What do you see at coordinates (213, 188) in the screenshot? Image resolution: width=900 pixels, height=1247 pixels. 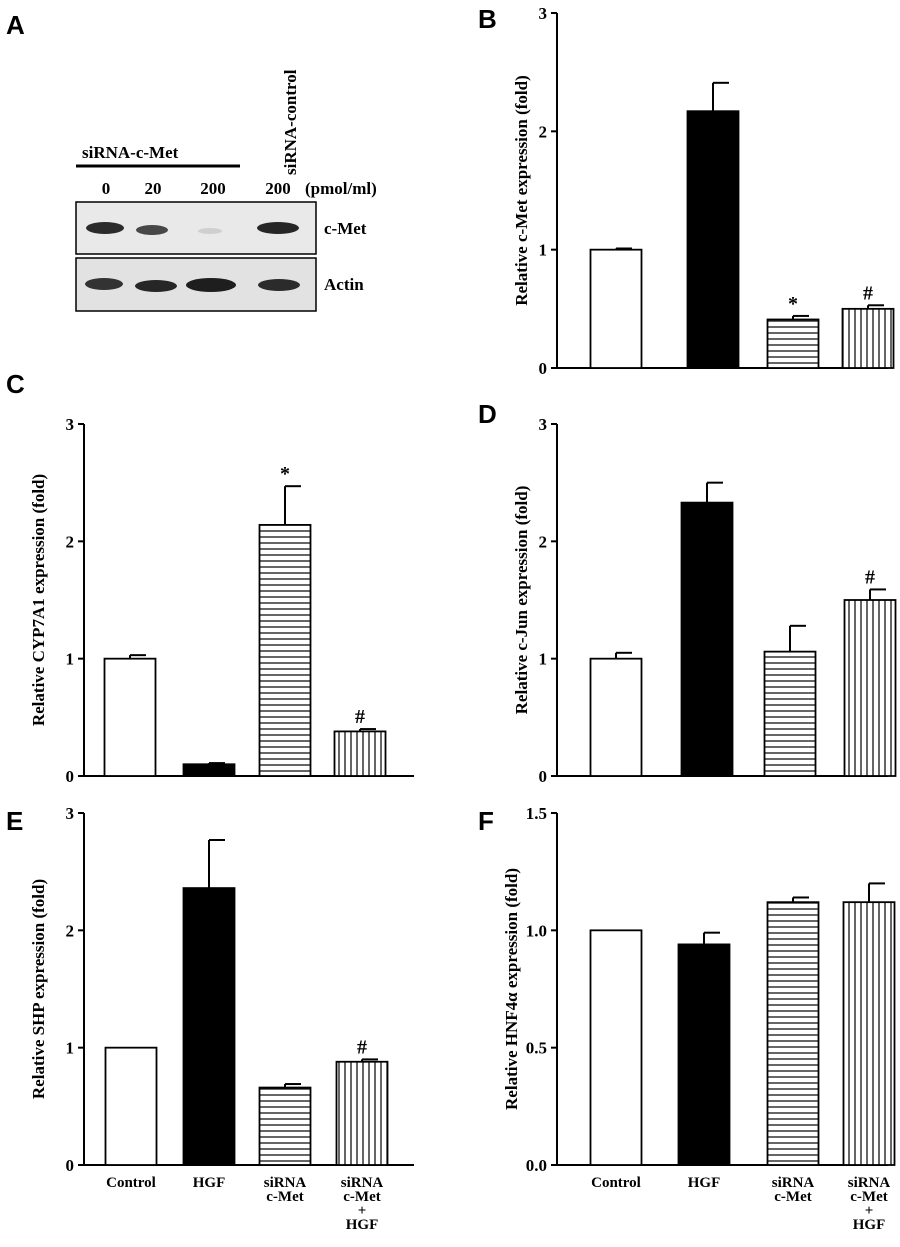 I see `lane-label-3: 200` at bounding box center [213, 188].